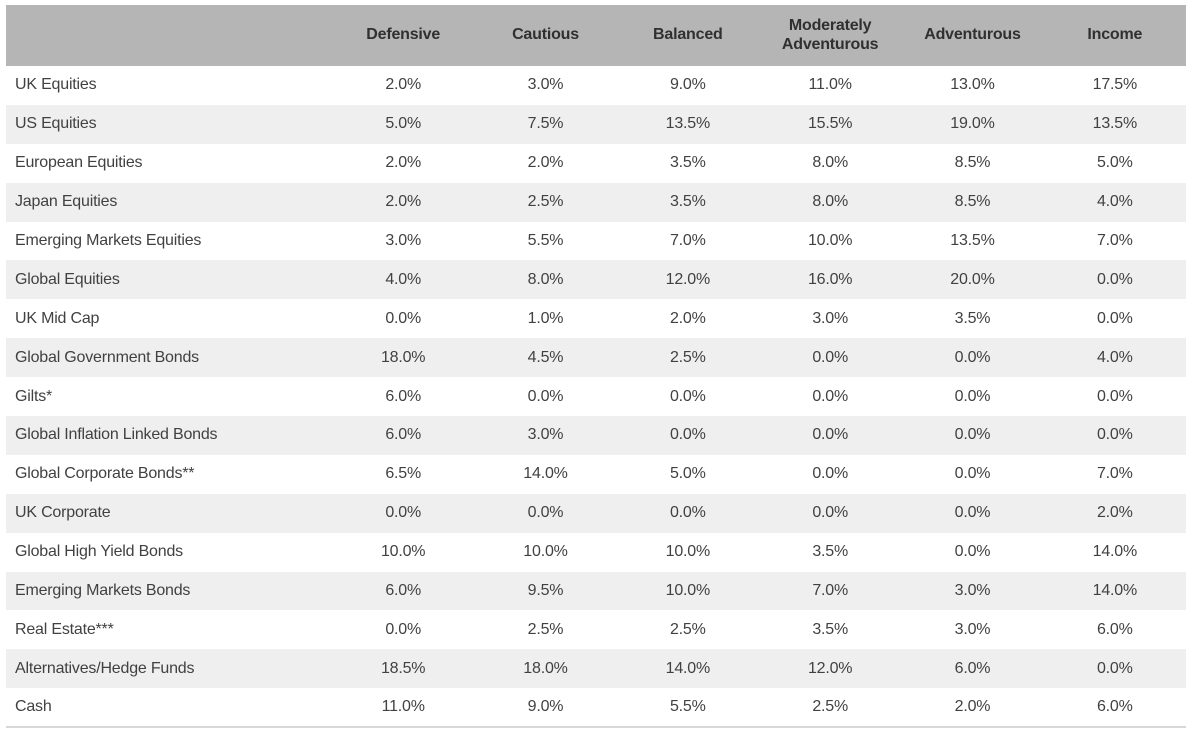 Image resolution: width=1194 pixels, height=731 pixels. I want to click on column-header-balanced: Balanced, so click(687, 35).